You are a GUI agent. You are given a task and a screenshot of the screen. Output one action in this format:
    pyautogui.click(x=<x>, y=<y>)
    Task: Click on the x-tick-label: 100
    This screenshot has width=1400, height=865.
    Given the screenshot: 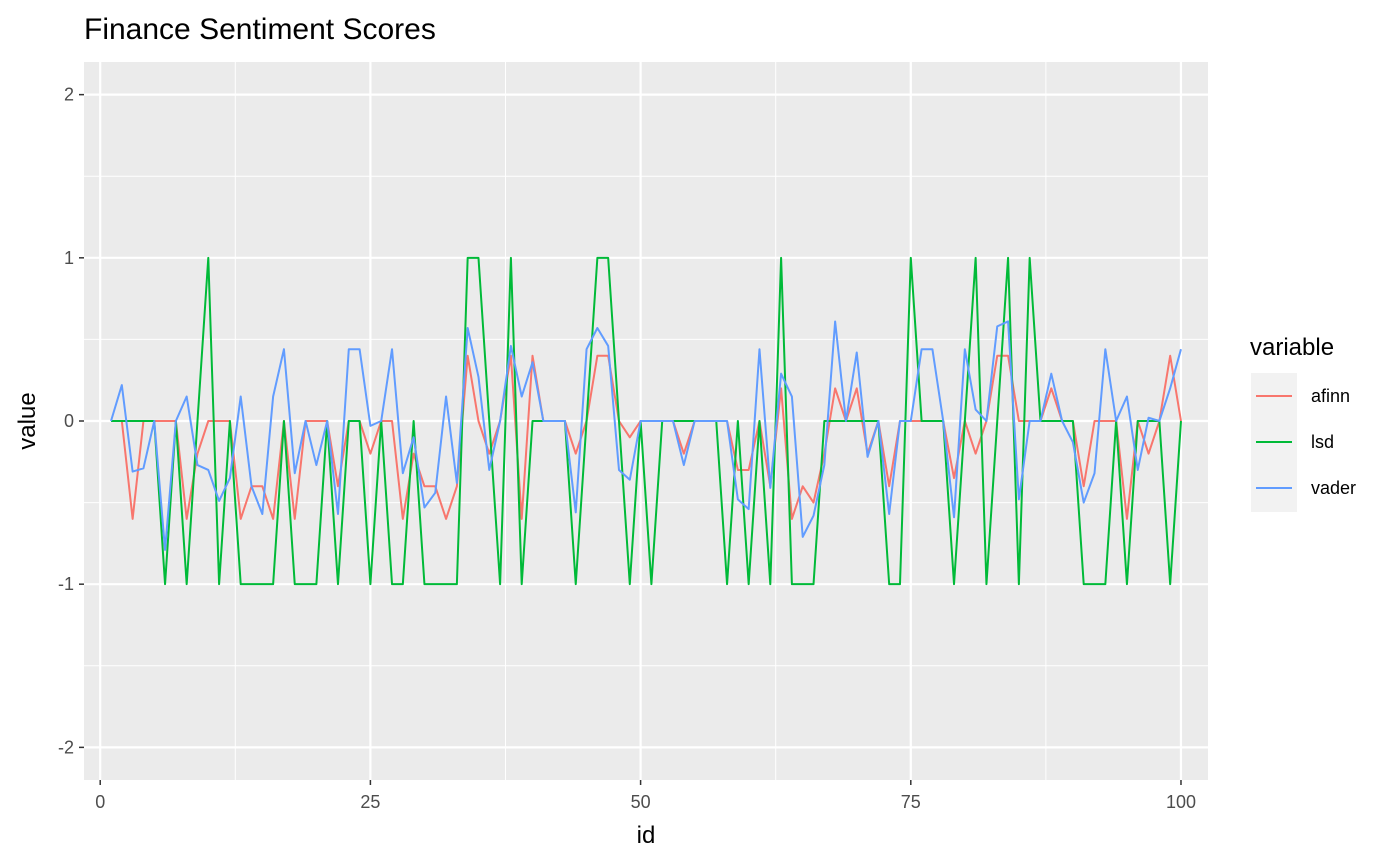 What is the action you would take?
    pyautogui.click(x=1181, y=802)
    